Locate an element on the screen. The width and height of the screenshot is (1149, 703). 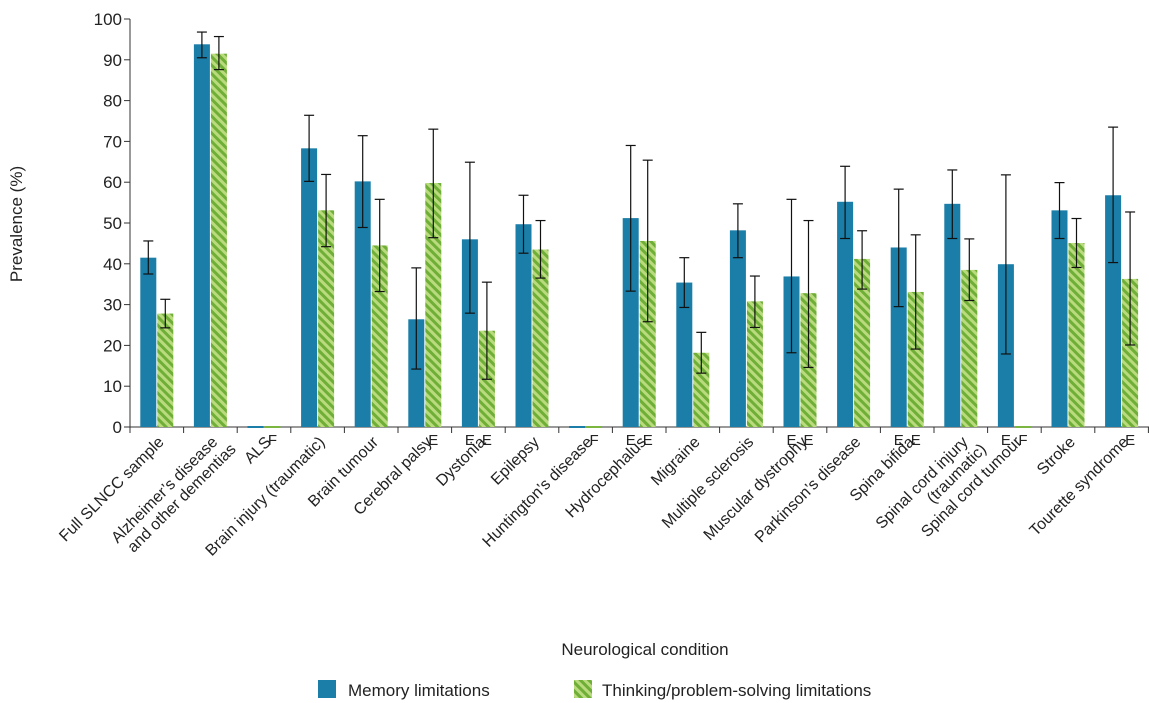
x-tick-label-line: Tourette syndrome is located at coordinates (1080, 487).